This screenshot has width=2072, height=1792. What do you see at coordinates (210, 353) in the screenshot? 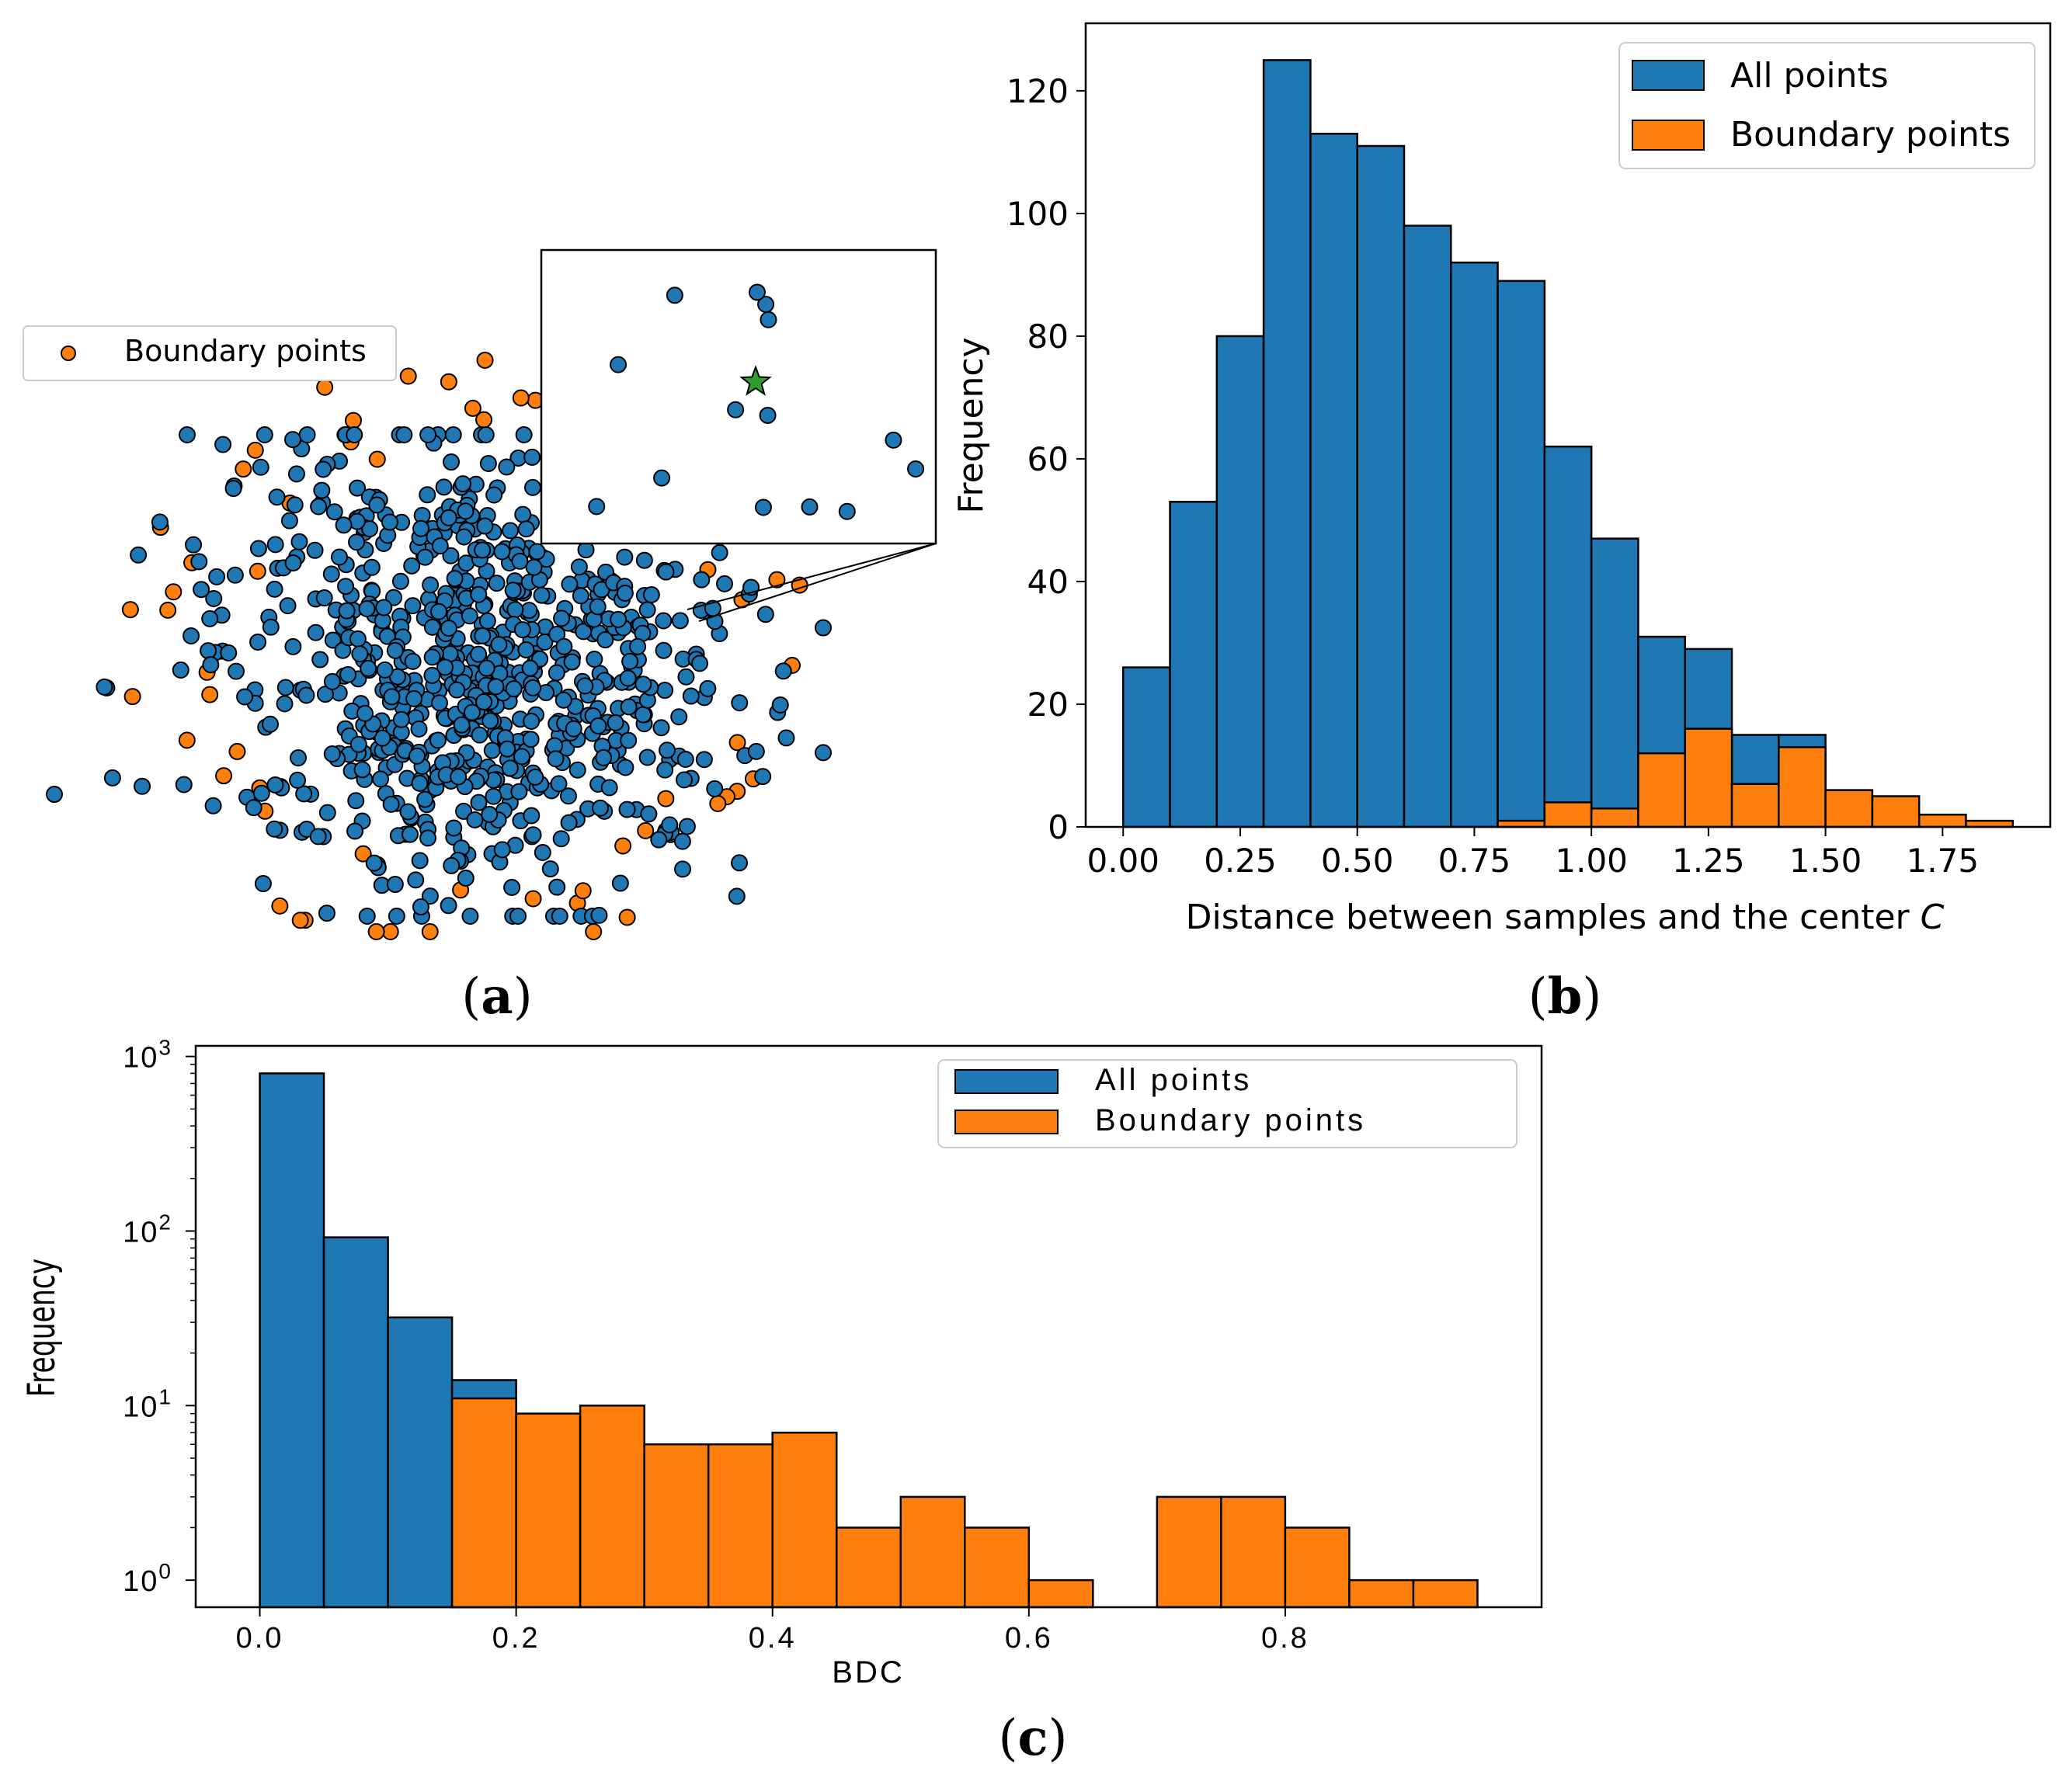
I see `scatter-legend: Boundary points` at bounding box center [210, 353].